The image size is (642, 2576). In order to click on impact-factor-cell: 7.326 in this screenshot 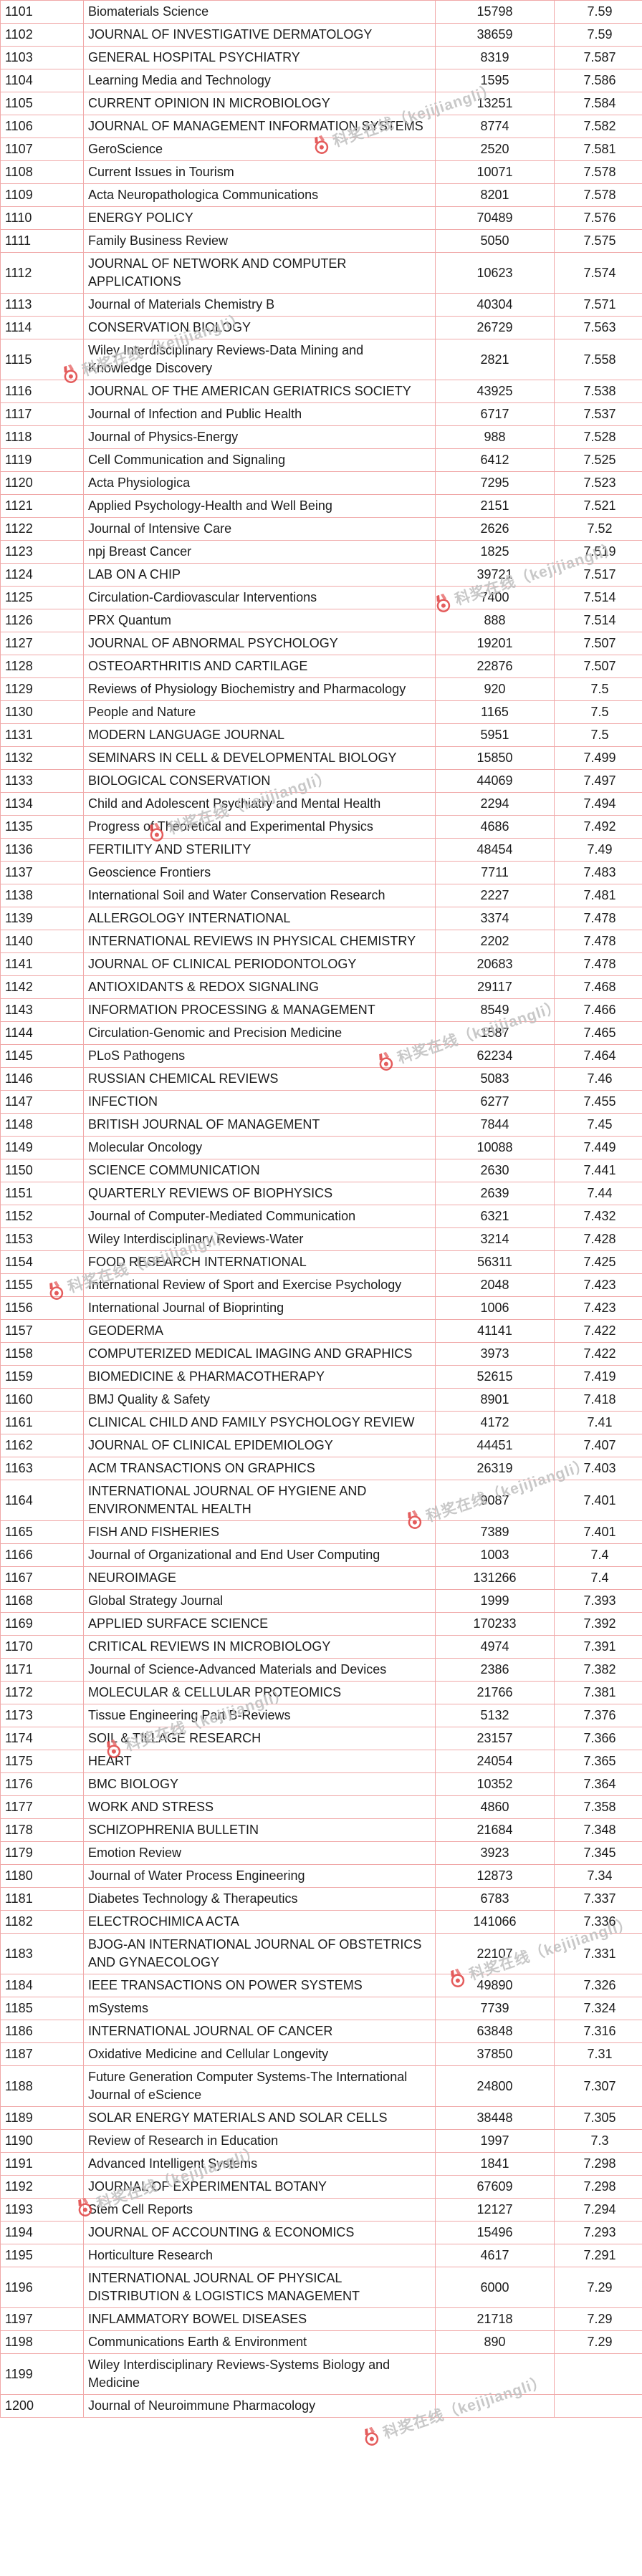, I will do `click(598, 1985)`.